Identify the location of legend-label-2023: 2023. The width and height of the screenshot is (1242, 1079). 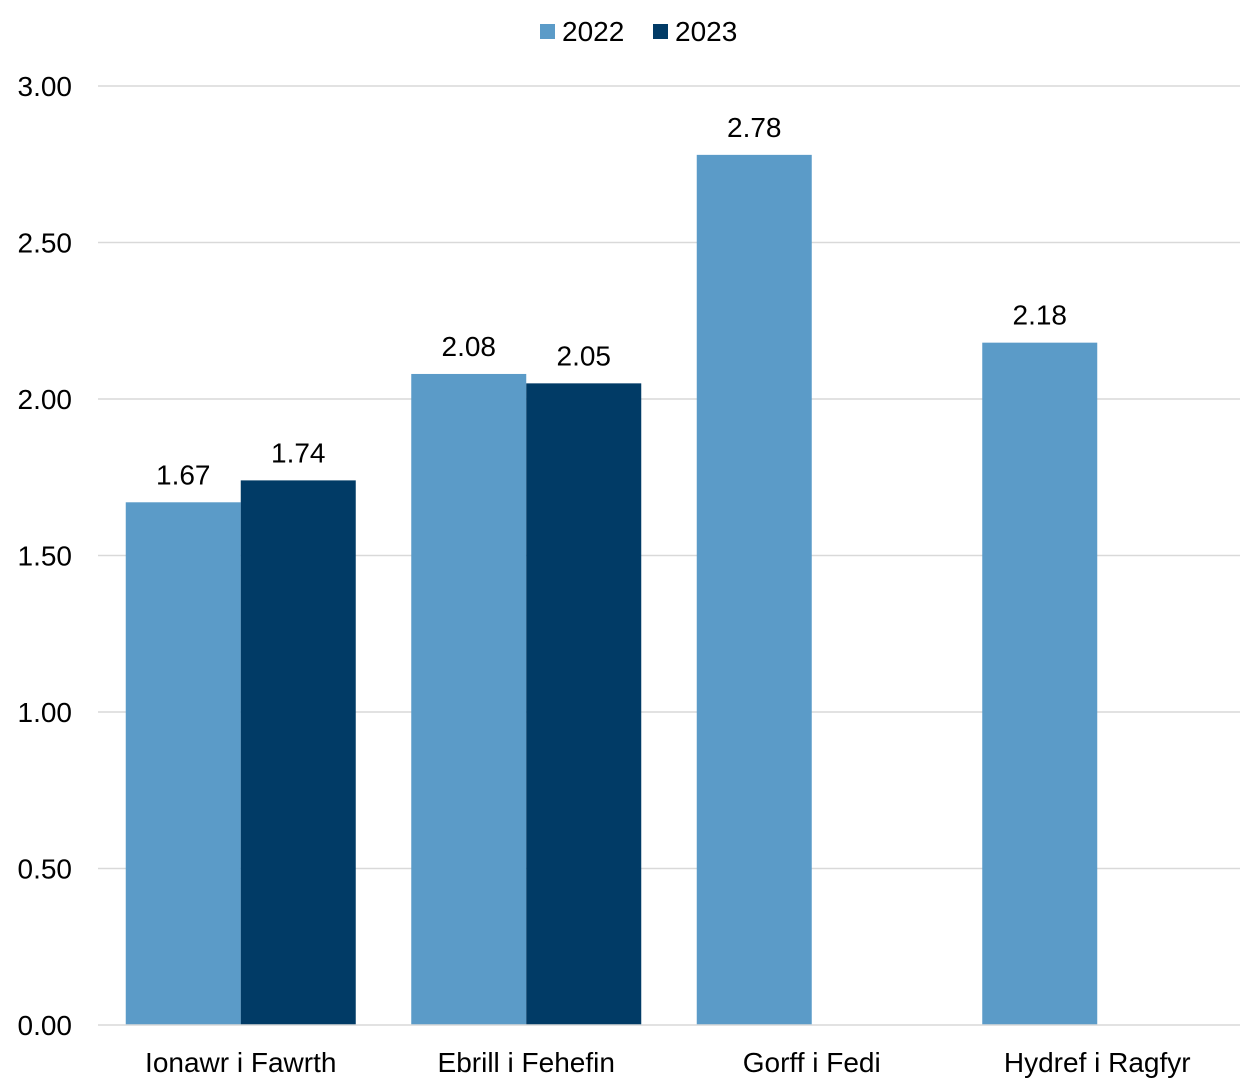
(706, 31).